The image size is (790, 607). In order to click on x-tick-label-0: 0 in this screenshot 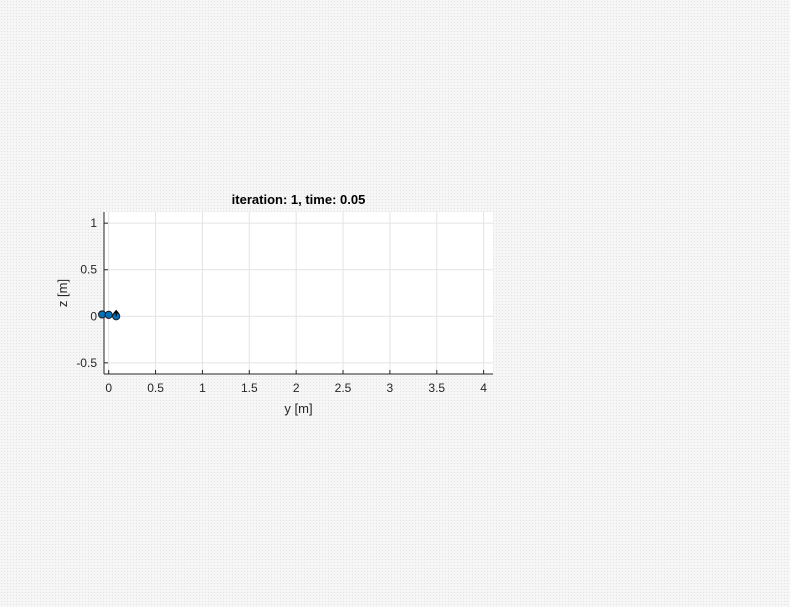, I will do `click(108, 388)`.